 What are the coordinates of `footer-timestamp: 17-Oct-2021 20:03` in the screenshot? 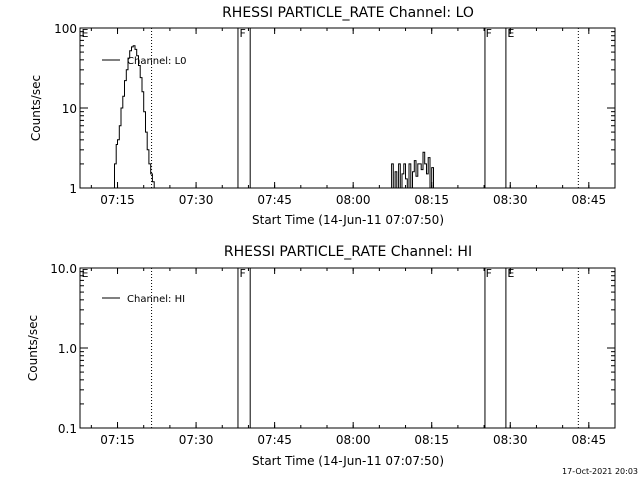 It's located at (600, 471).